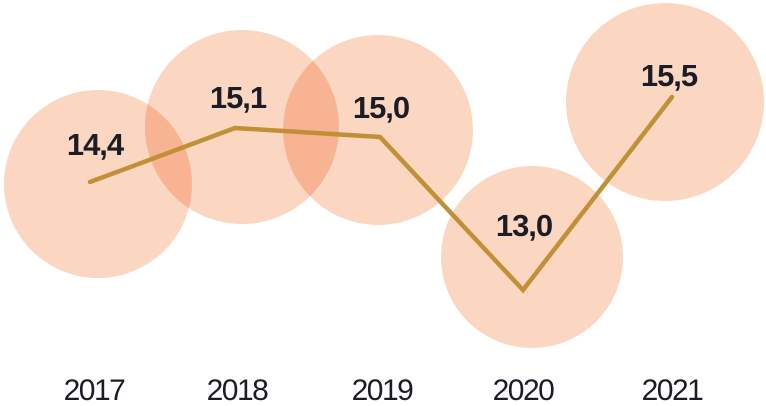  Describe the element at coordinates (95, 390) in the screenshot. I see `year-label-2017: 2017` at that location.